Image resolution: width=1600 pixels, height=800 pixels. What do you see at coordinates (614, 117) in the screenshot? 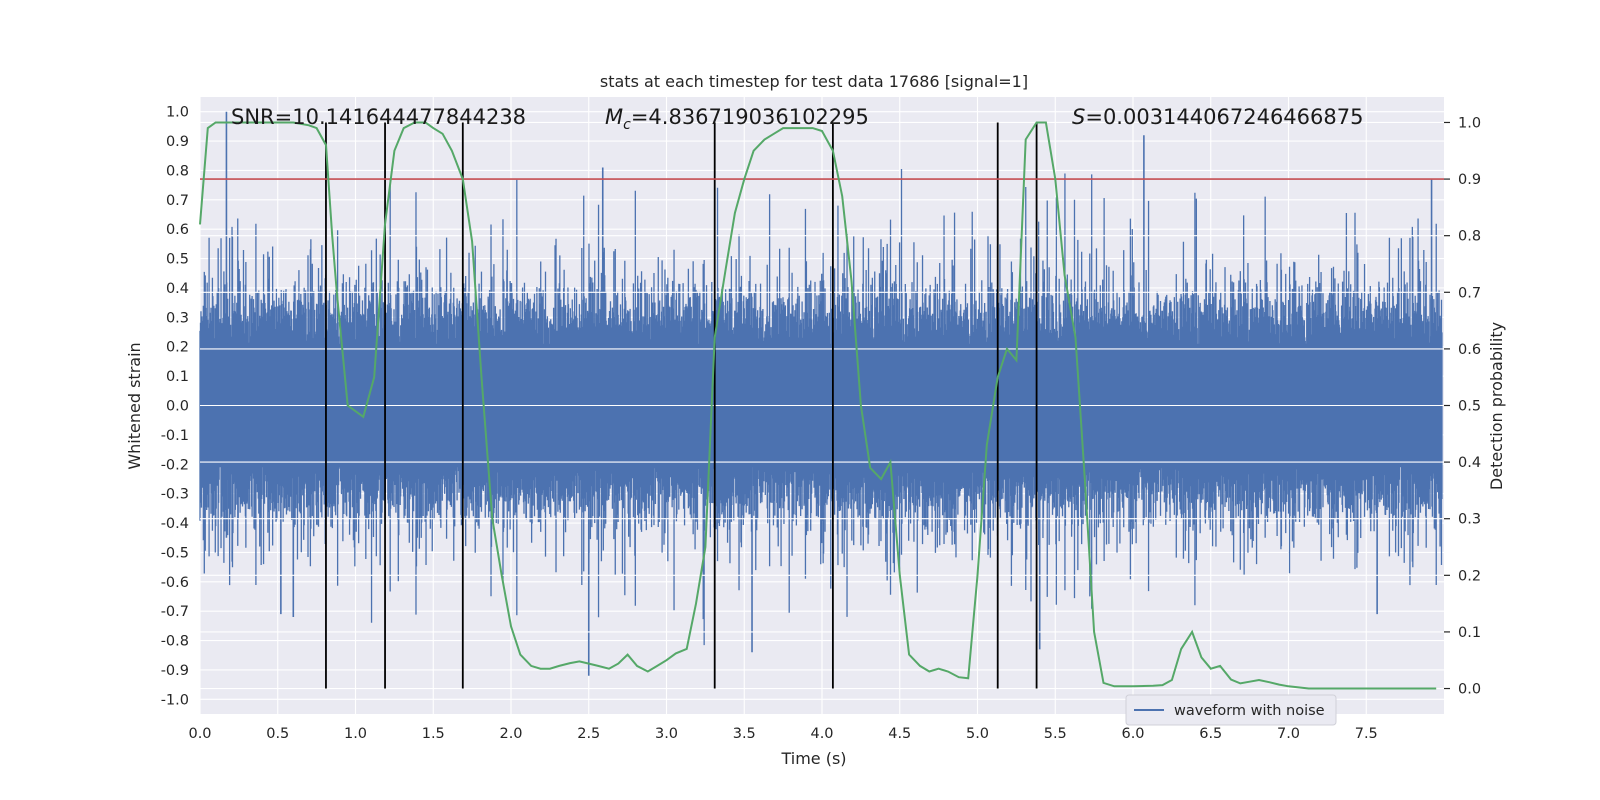
I see `chirp-mass-symbol: M` at bounding box center [614, 117].